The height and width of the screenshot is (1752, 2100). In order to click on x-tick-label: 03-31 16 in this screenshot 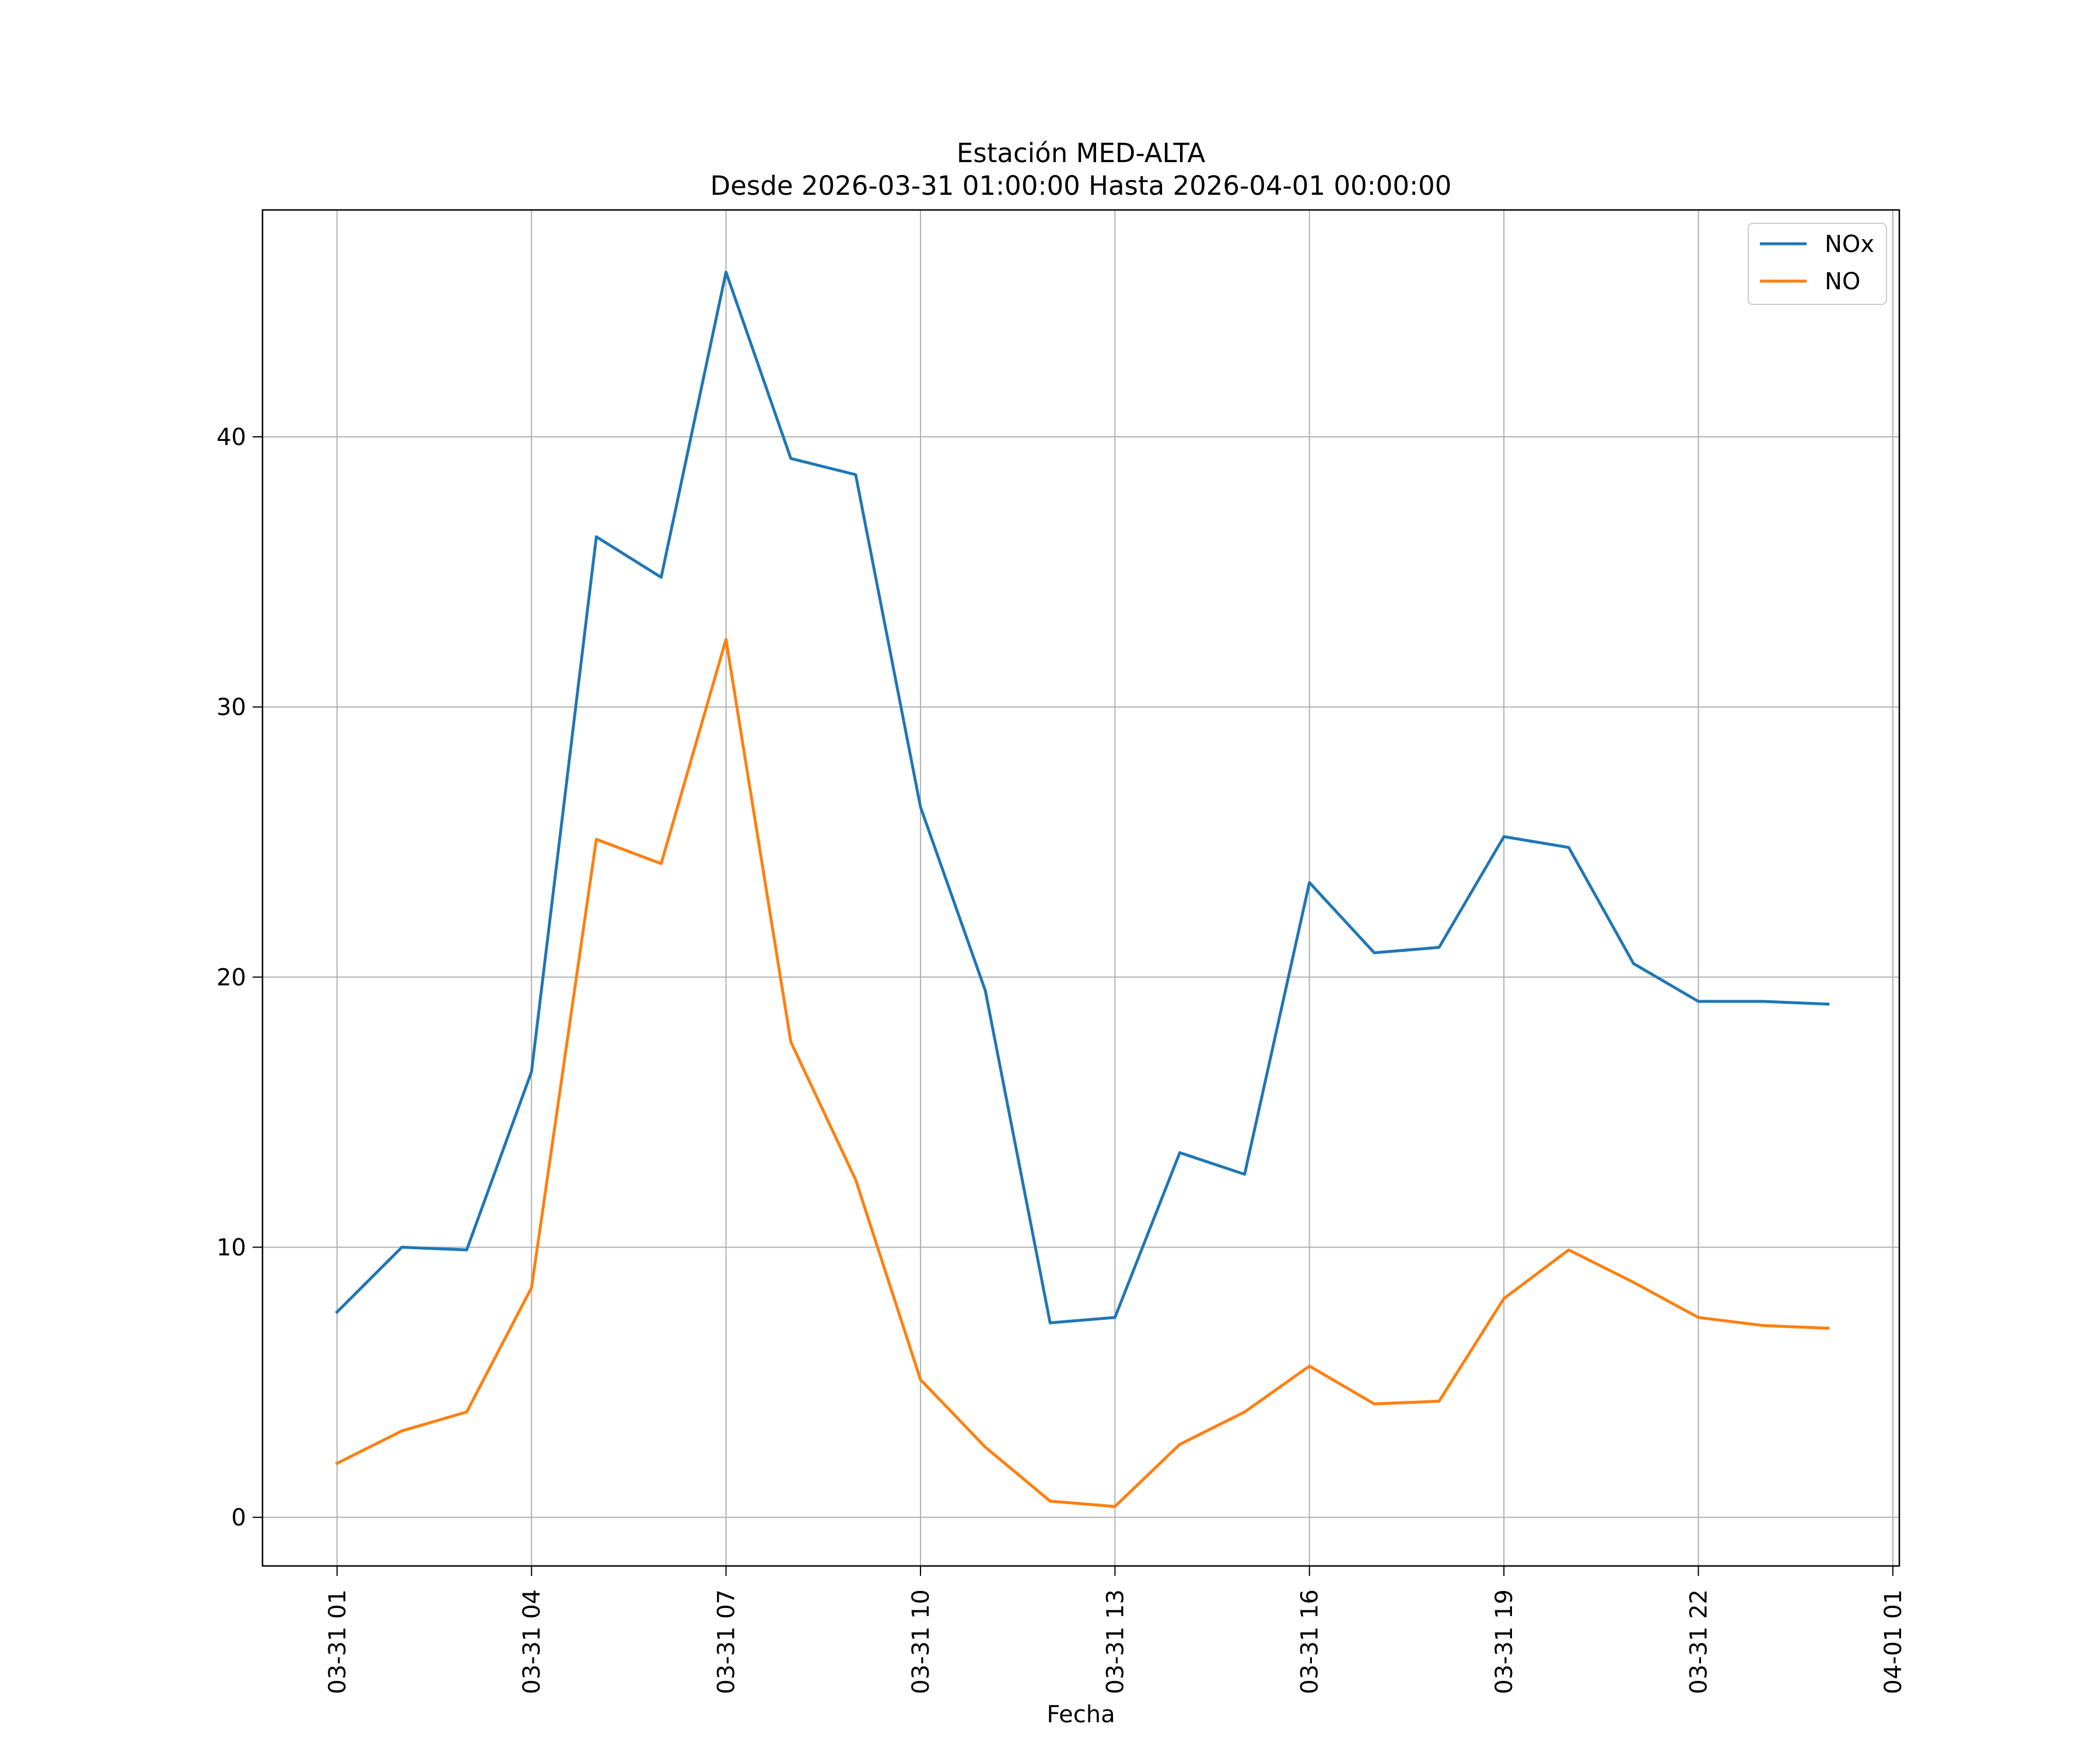, I will do `click(1310, 1641)`.